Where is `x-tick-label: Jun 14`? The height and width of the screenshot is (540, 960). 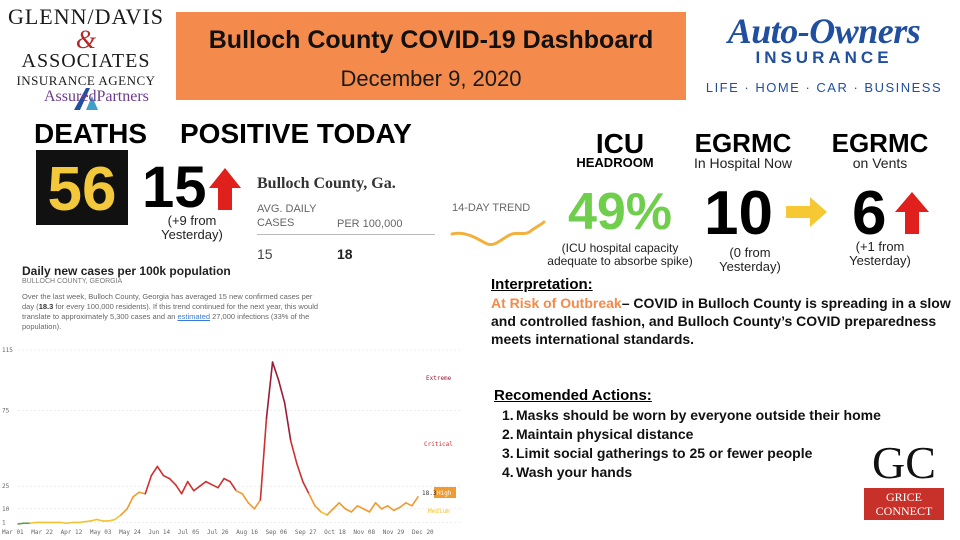
x-tick-label: Jun 14 is located at coordinates (159, 532).